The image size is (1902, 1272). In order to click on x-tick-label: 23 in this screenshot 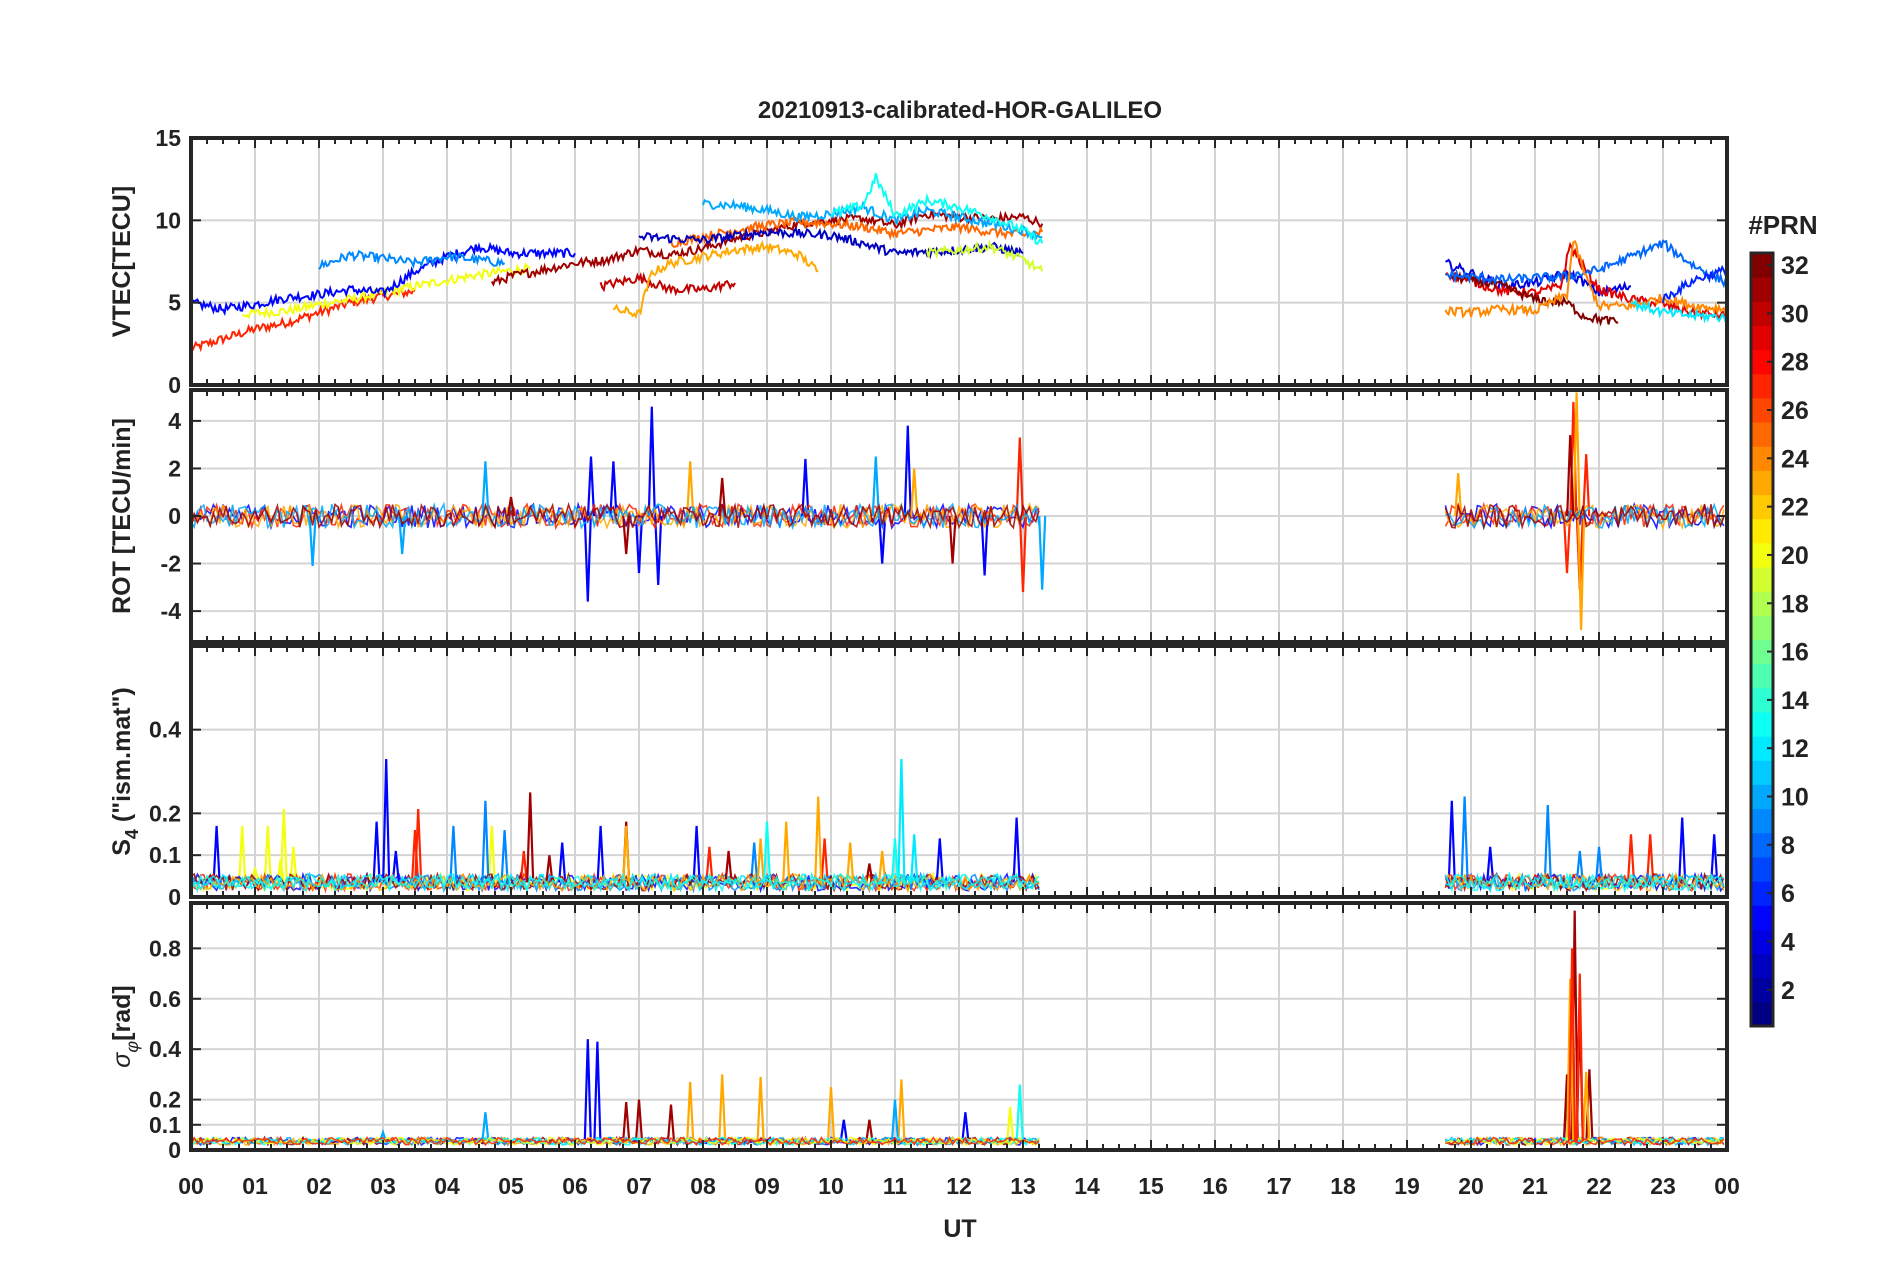, I will do `click(1663, 1186)`.